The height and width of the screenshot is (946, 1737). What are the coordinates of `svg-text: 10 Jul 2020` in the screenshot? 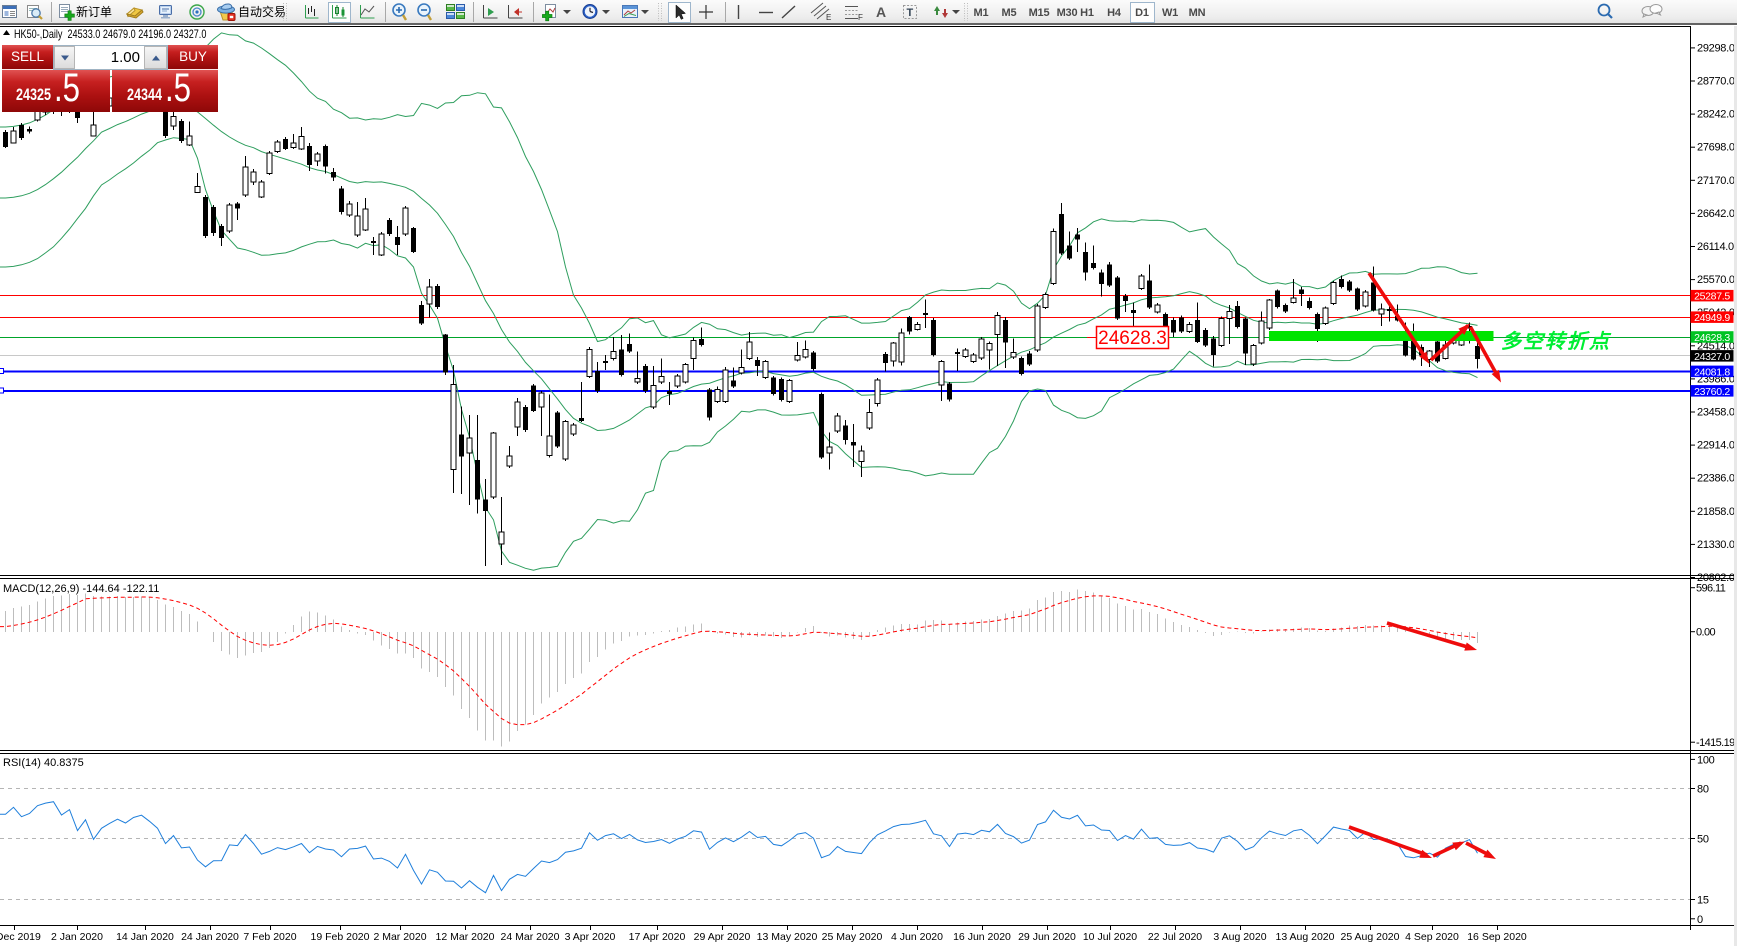 It's located at (1110, 937).